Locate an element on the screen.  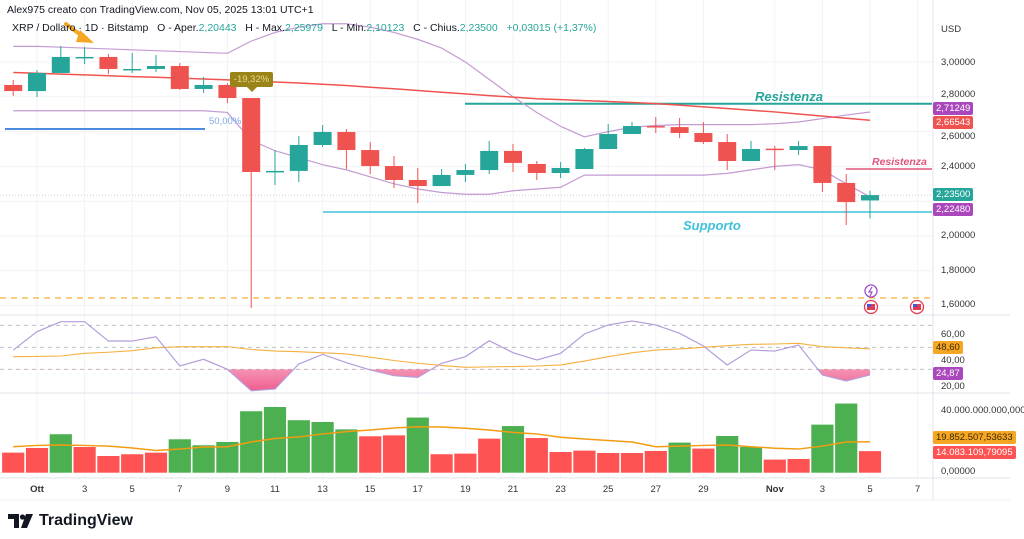
volume-tick: 40.000.000.000,00000 is located at coordinates (982, 410).